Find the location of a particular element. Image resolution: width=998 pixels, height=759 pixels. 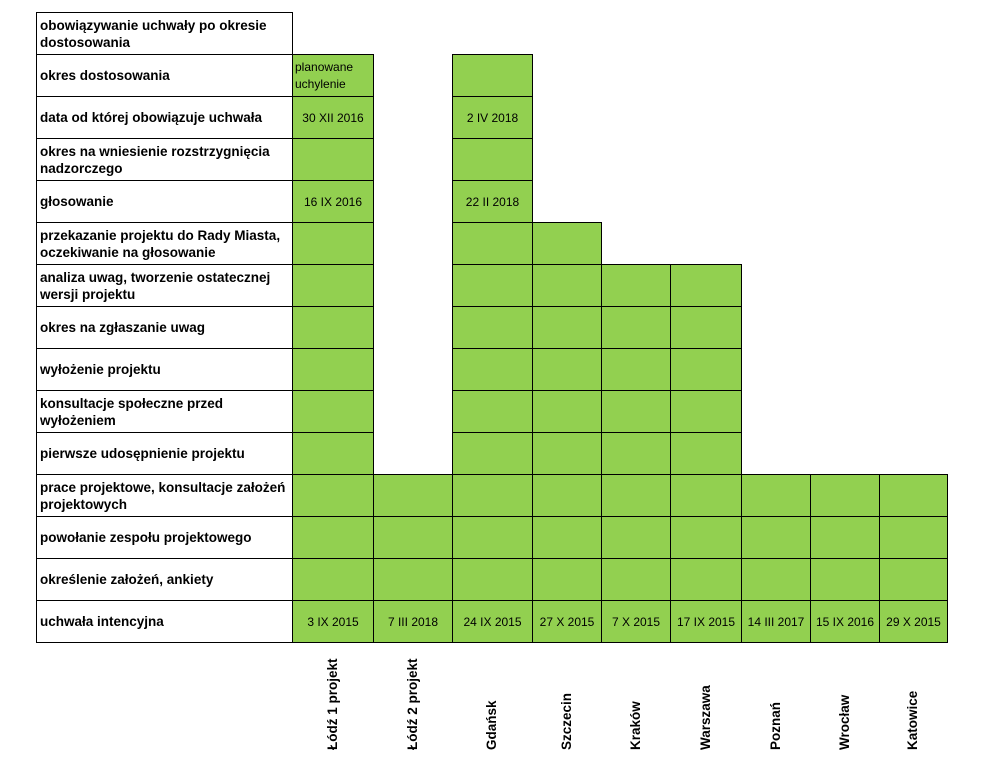

city-label: Poznań is located at coordinates (775, 725).